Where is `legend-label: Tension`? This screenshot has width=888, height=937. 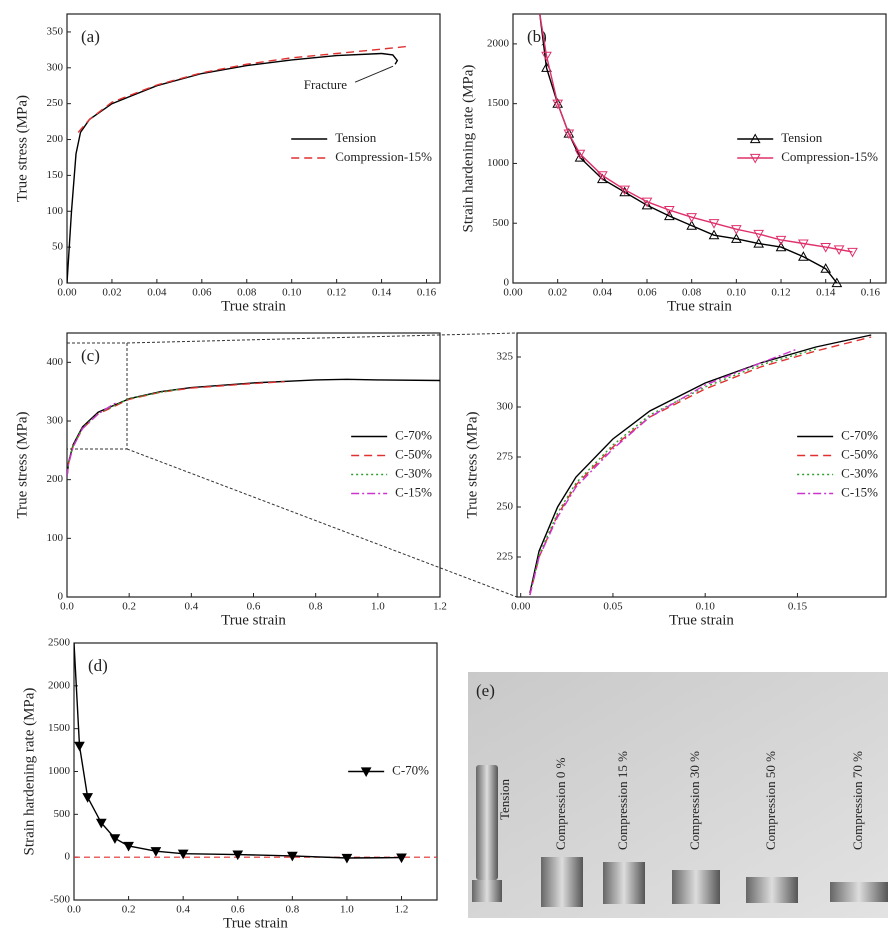
legend-label: Tension is located at coordinates (801, 137).